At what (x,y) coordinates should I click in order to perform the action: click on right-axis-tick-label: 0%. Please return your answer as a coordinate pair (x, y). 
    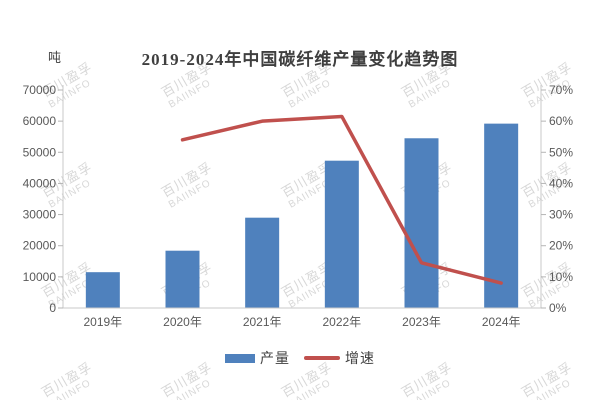
    Looking at the image, I should click on (558, 308).